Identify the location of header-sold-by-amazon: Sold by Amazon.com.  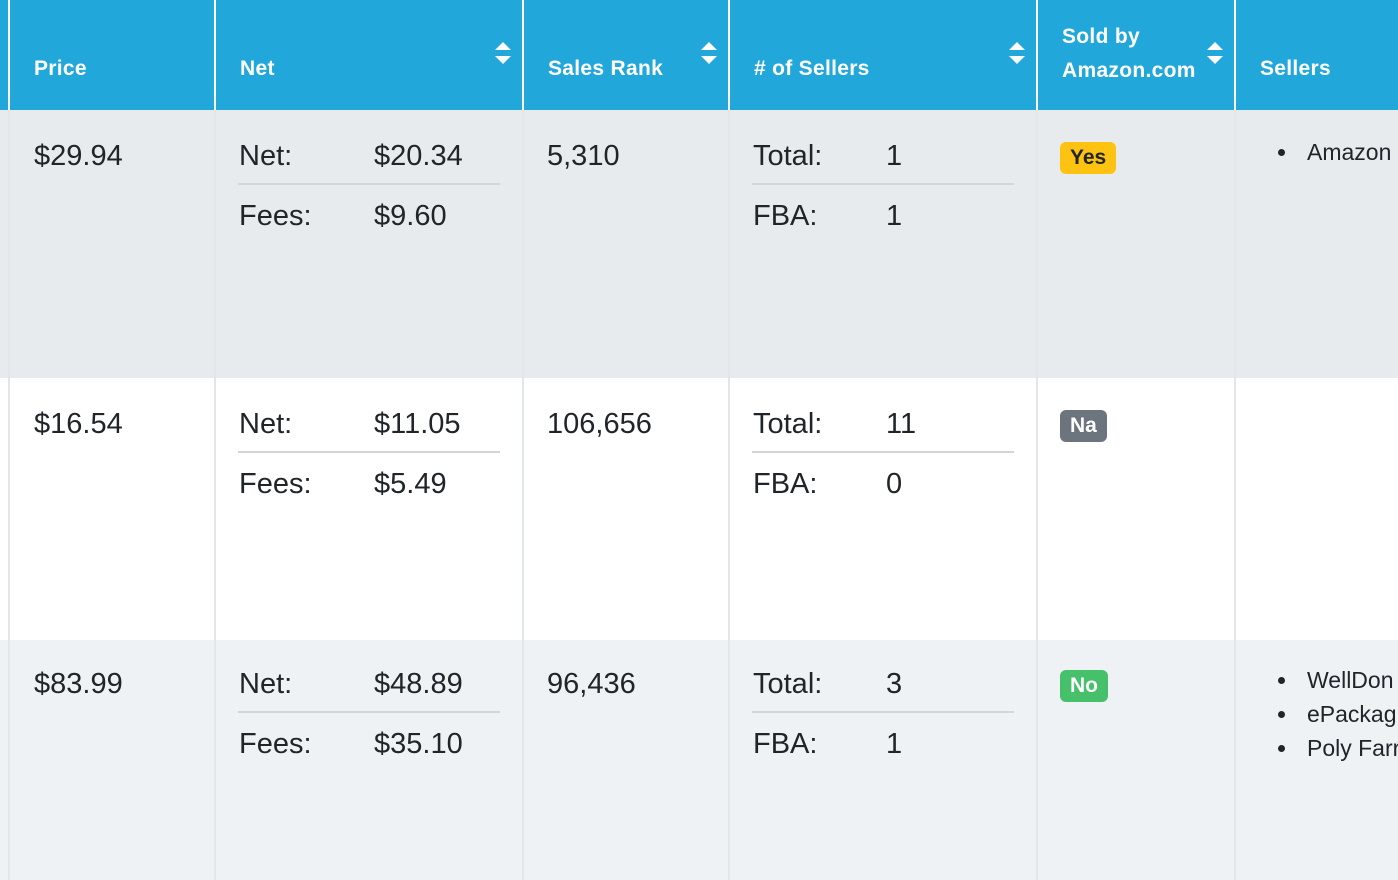
(1136, 55).